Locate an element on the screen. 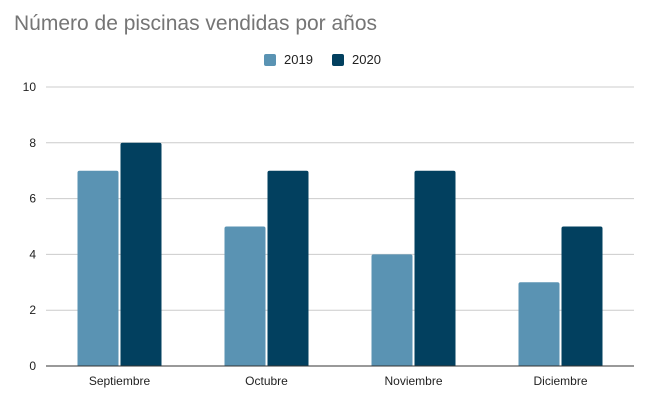 Image resolution: width=646 pixels, height=402 pixels. bar-2020-noviembre is located at coordinates (435, 268).